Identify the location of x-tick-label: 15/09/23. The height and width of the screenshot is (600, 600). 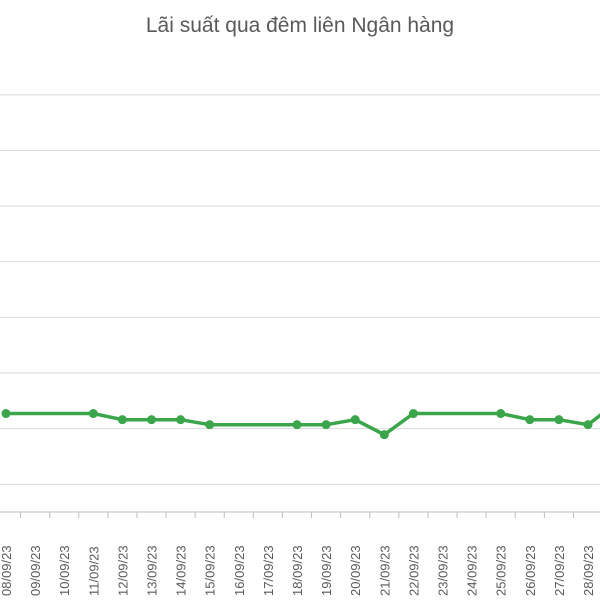
(210, 570).